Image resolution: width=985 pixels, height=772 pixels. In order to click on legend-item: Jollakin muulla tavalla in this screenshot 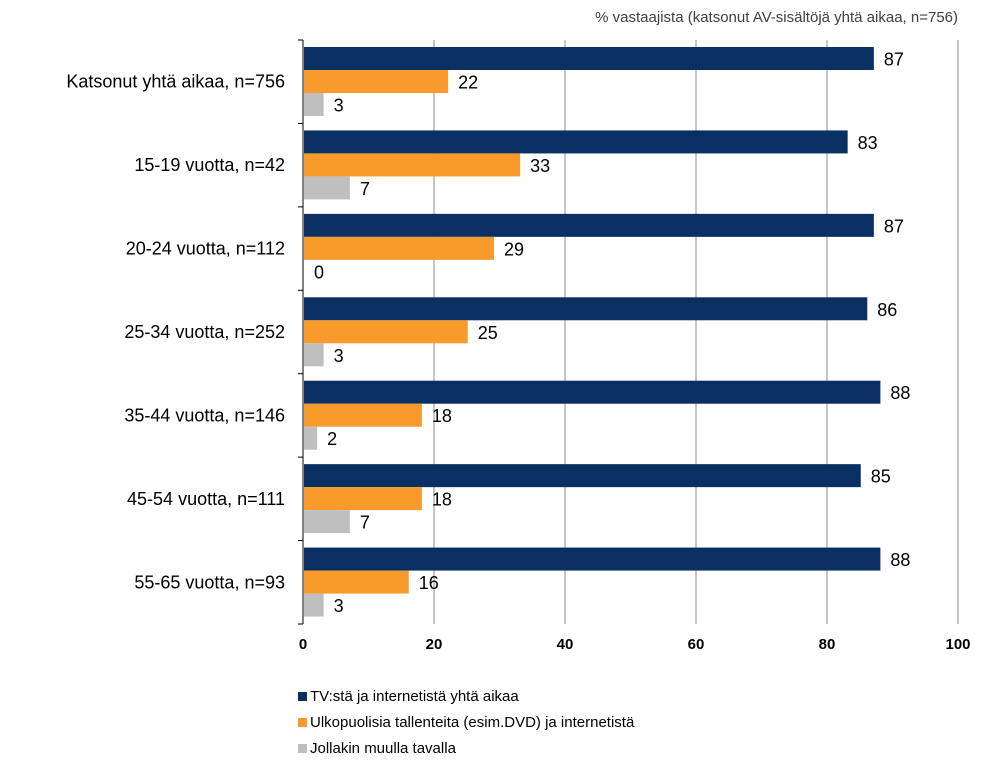, I will do `click(466, 749)`.